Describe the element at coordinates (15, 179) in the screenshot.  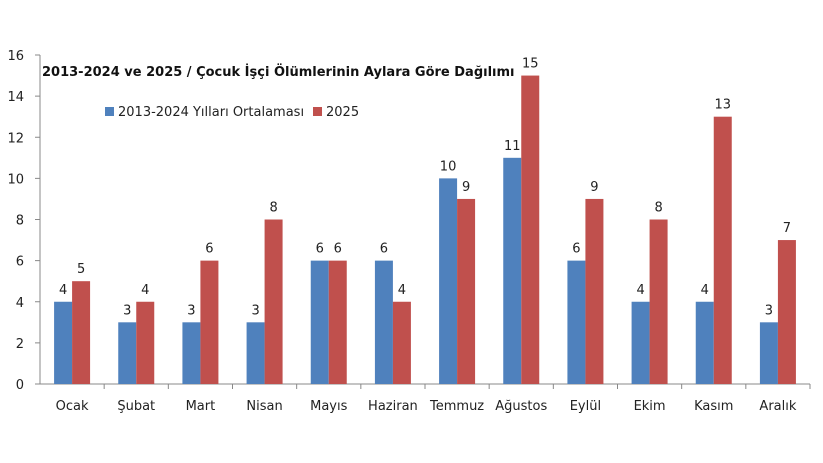
I see `y-tick-label: 10` at that location.